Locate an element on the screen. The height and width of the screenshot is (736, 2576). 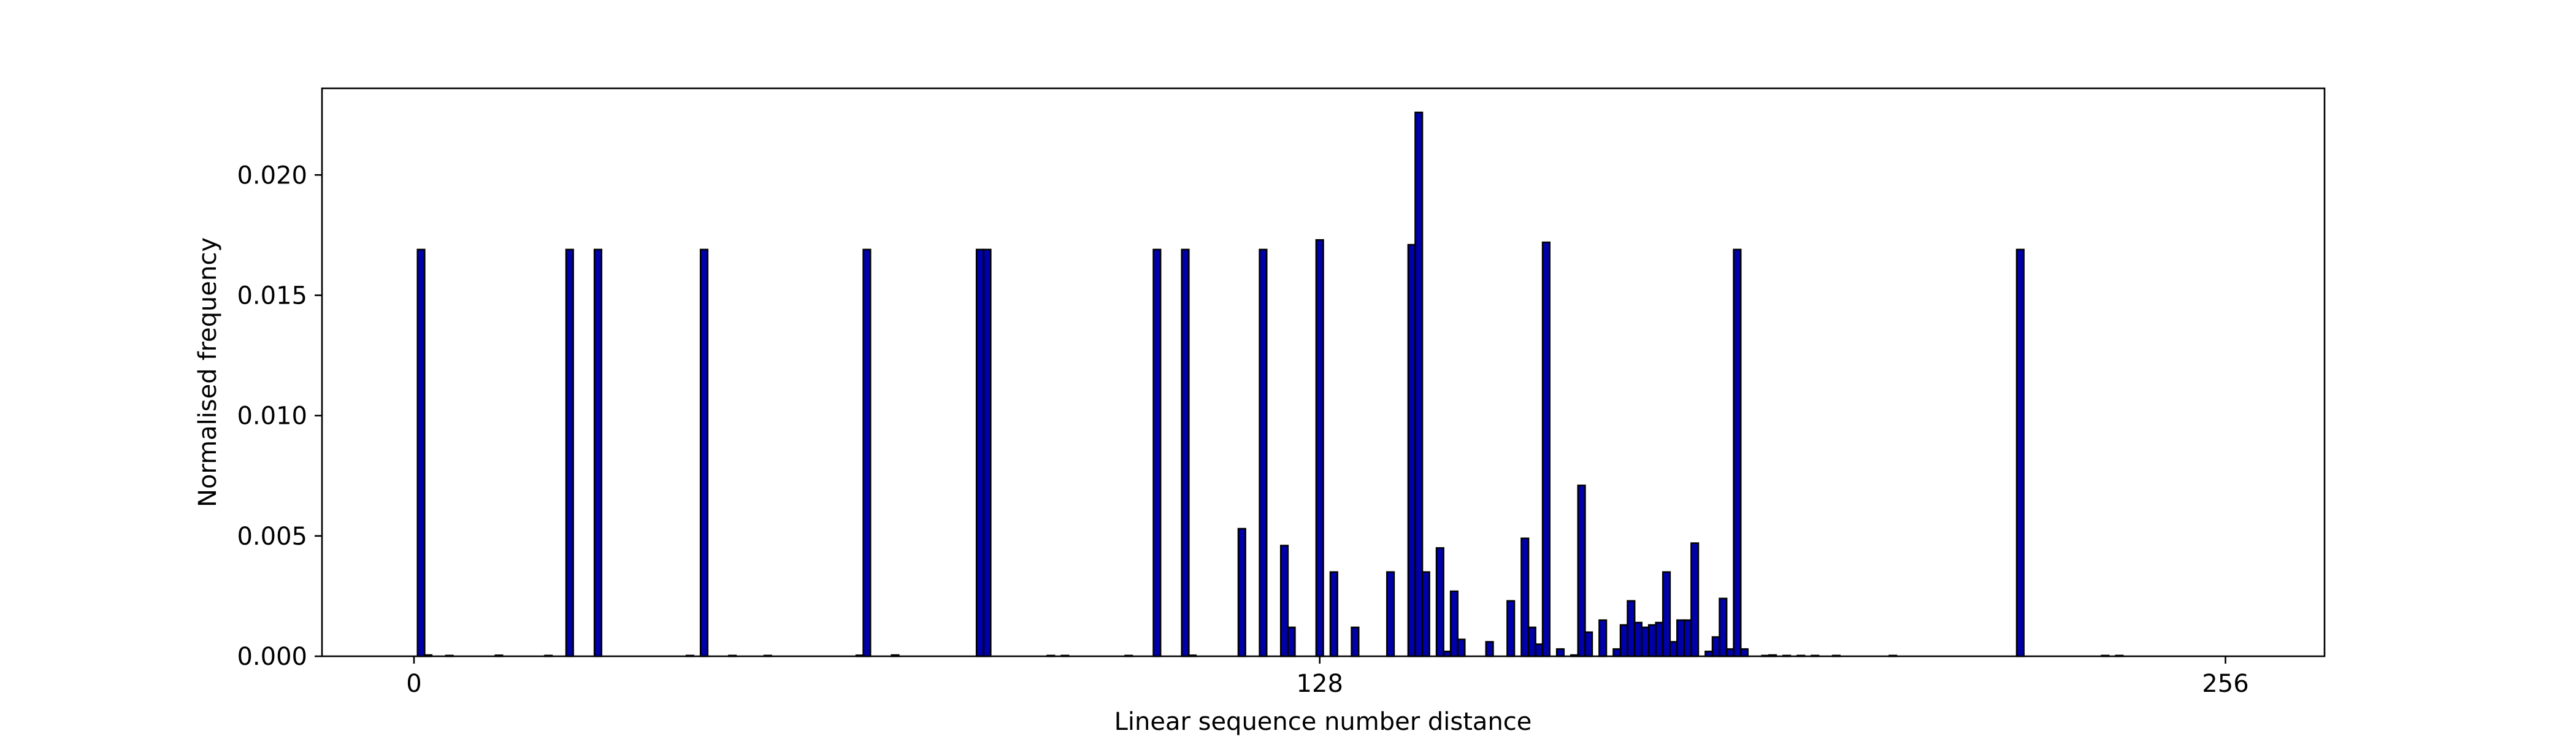
y-axis-ticks: 0.000 0.005 0.010 0.015 0.020 is located at coordinates (279, 416).